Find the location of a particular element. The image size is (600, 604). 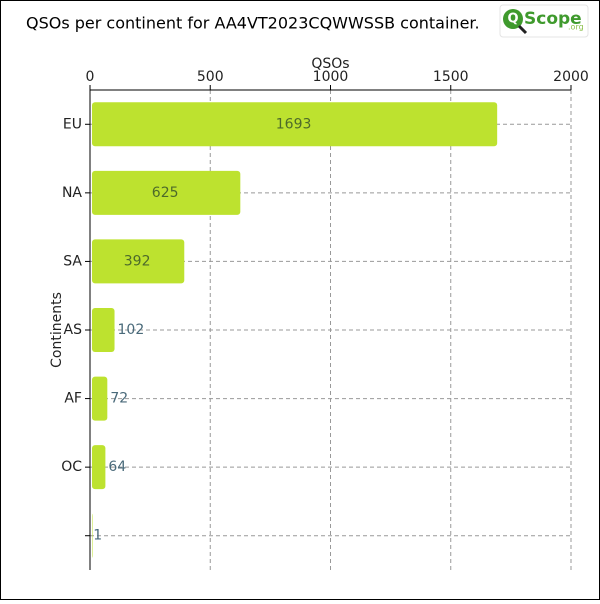

logo-mark: Q is located at coordinates (512, 19).